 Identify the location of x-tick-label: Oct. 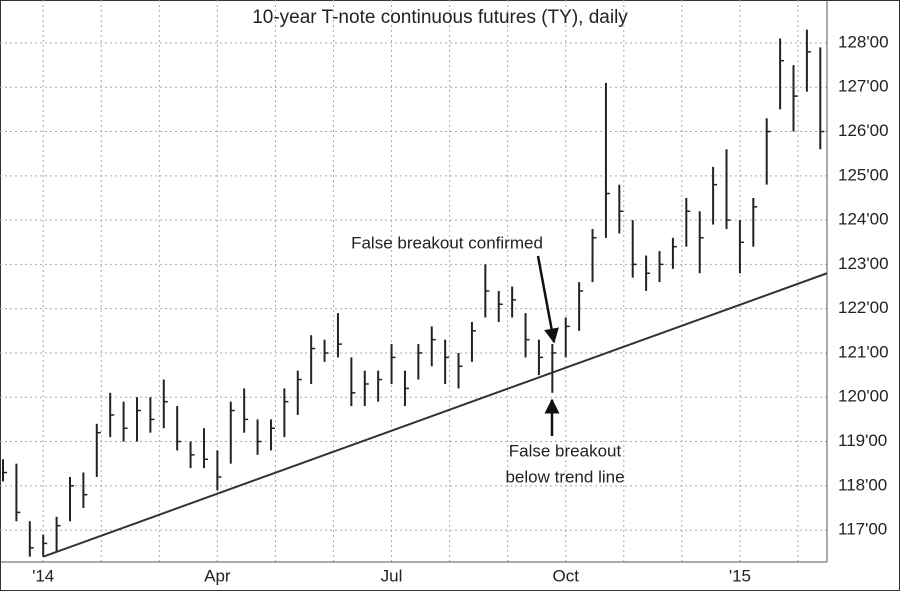
(566, 575).